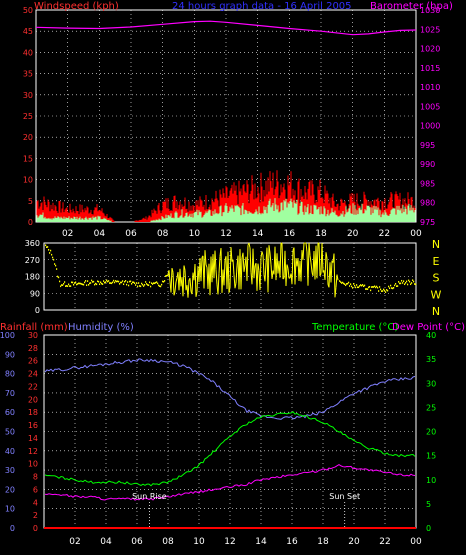 The width and height of the screenshot is (466, 555). Describe the element at coordinates (33, 335) in the screenshot. I see `rainfall-tick-label: 30` at that location.